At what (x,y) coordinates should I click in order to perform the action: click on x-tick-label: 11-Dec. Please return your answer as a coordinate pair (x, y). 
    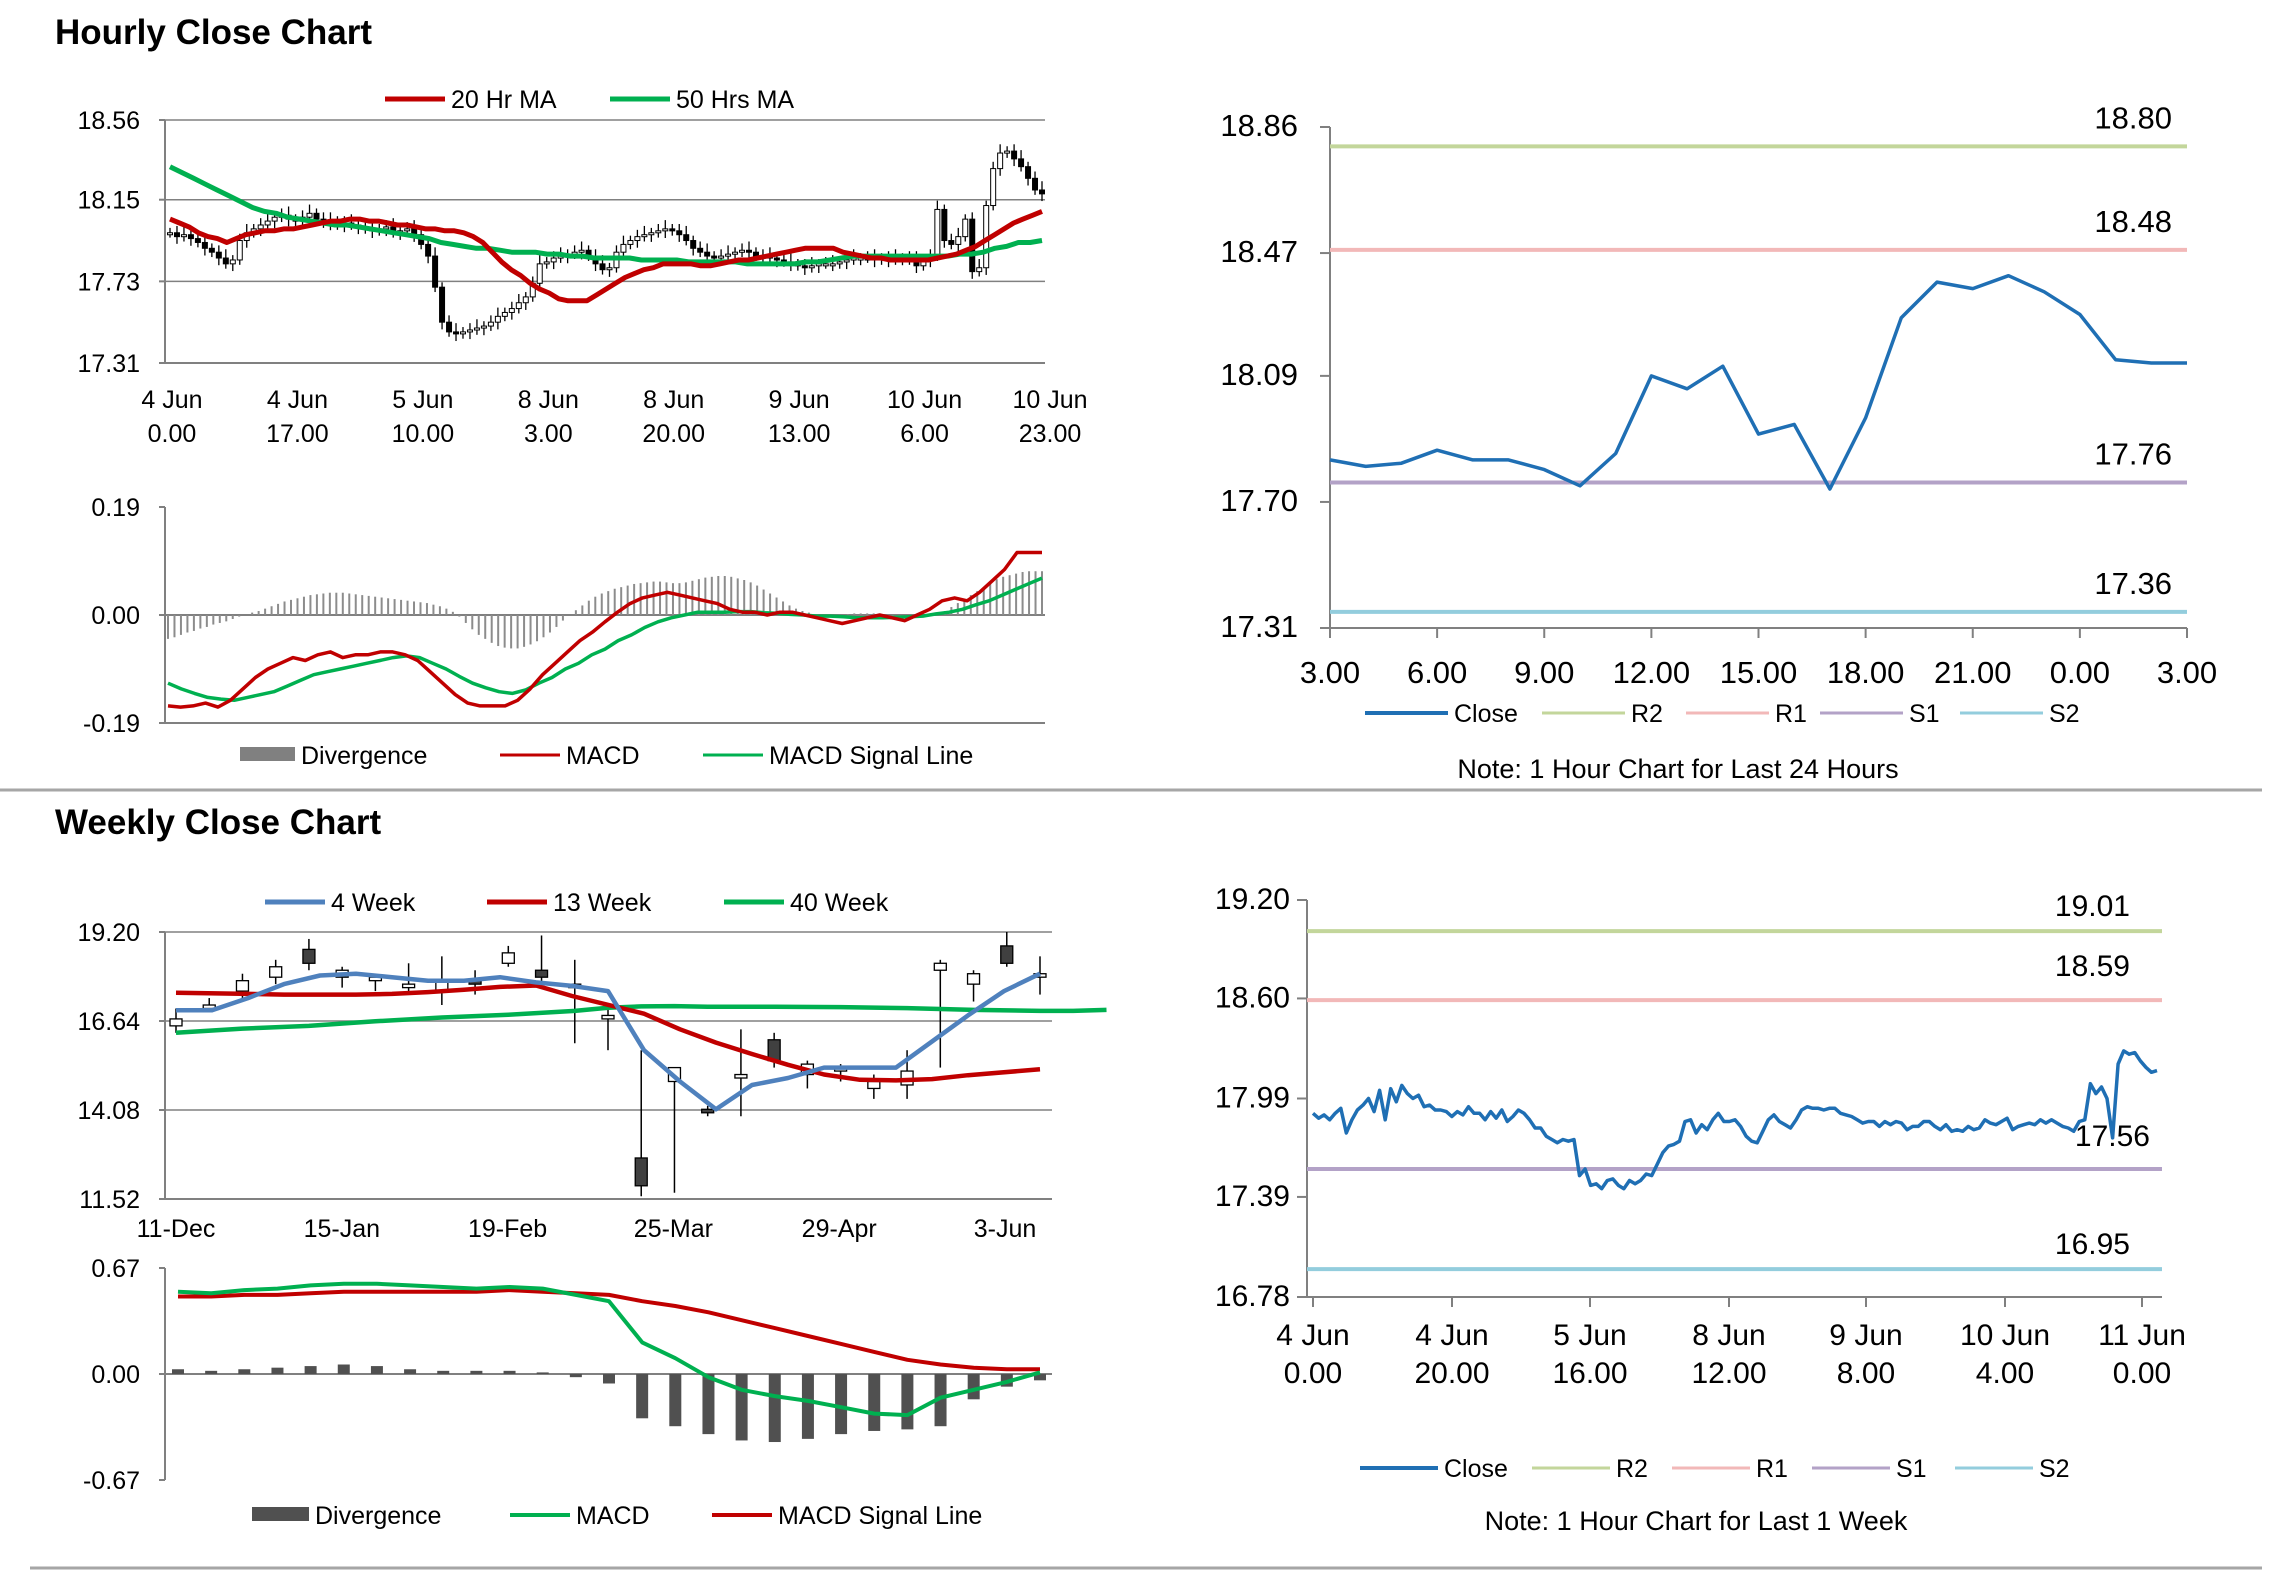
    Looking at the image, I should click on (176, 1229).